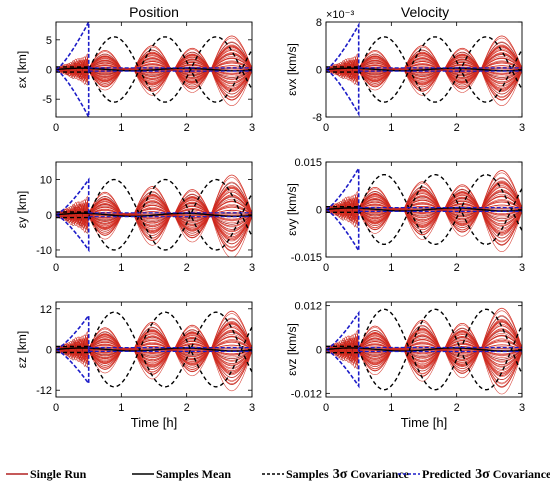 Image resolution: width=550 pixels, height=490 pixels. What do you see at coordinates (22, 209) in the screenshot?
I see `y-axis-label: εy [km]` at bounding box center [22, 209].